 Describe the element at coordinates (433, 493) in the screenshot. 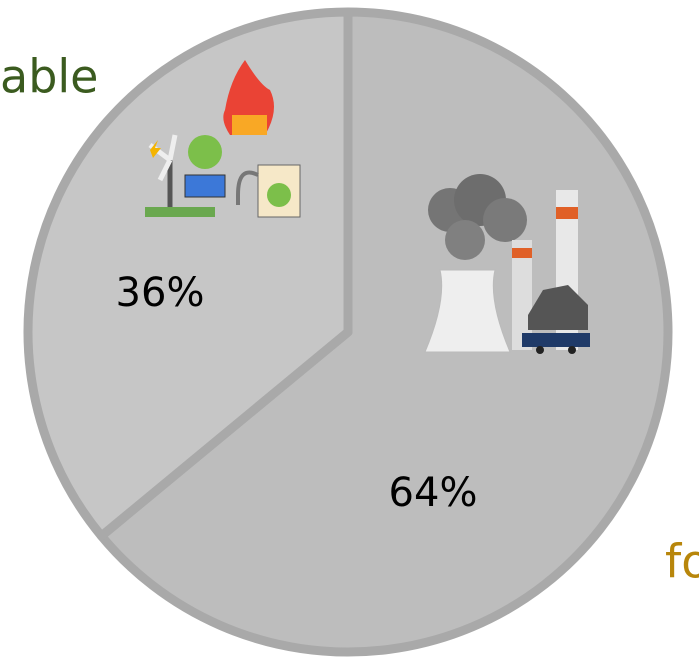

I see `value-label: 64%` at that location.